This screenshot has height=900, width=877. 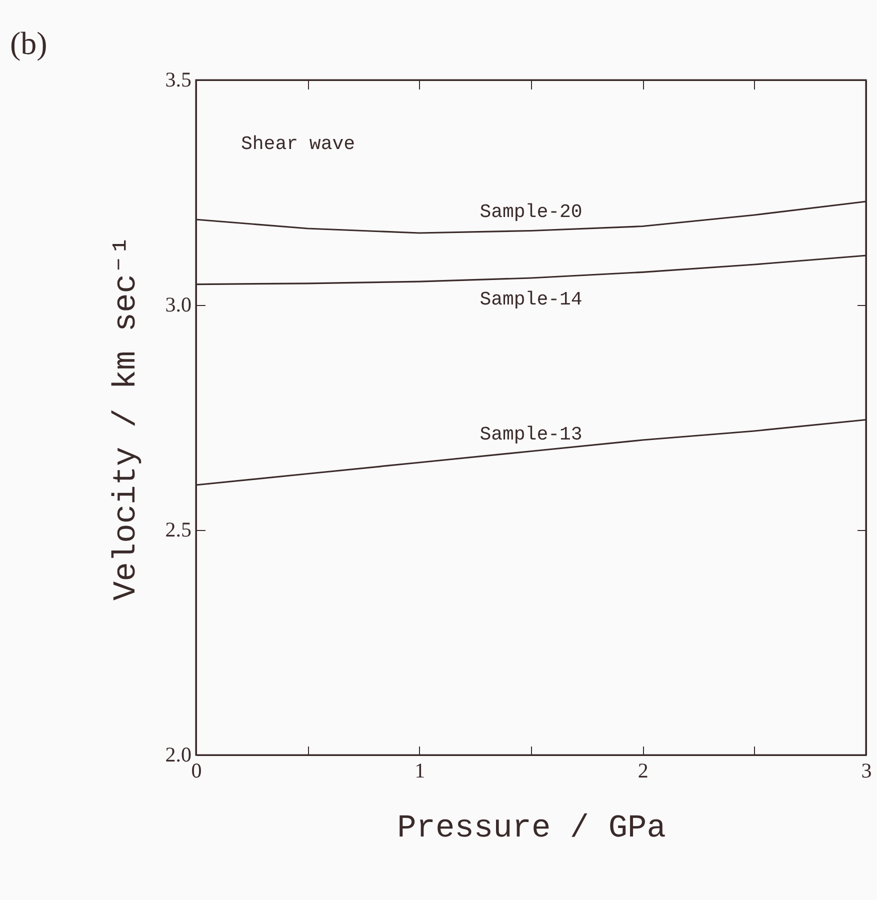 What do you see at coordinates (531, 299) in the screenshot?
I see `series-label: Sample-14` at bounding box center [531, 299].